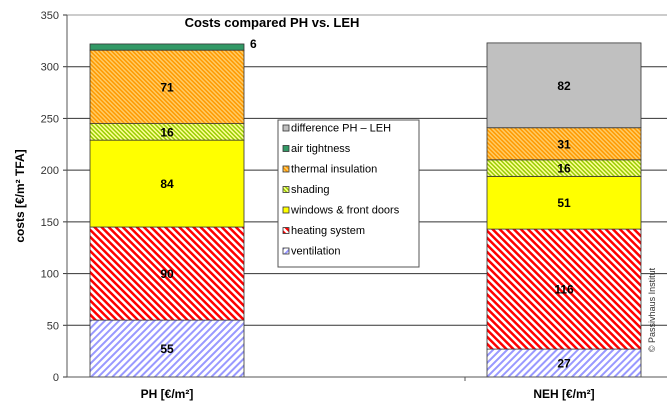 The height and width of the screenshot is (410, 671). I want to click on data-label-thermal-insulation-0: 71, so click(167, 87).